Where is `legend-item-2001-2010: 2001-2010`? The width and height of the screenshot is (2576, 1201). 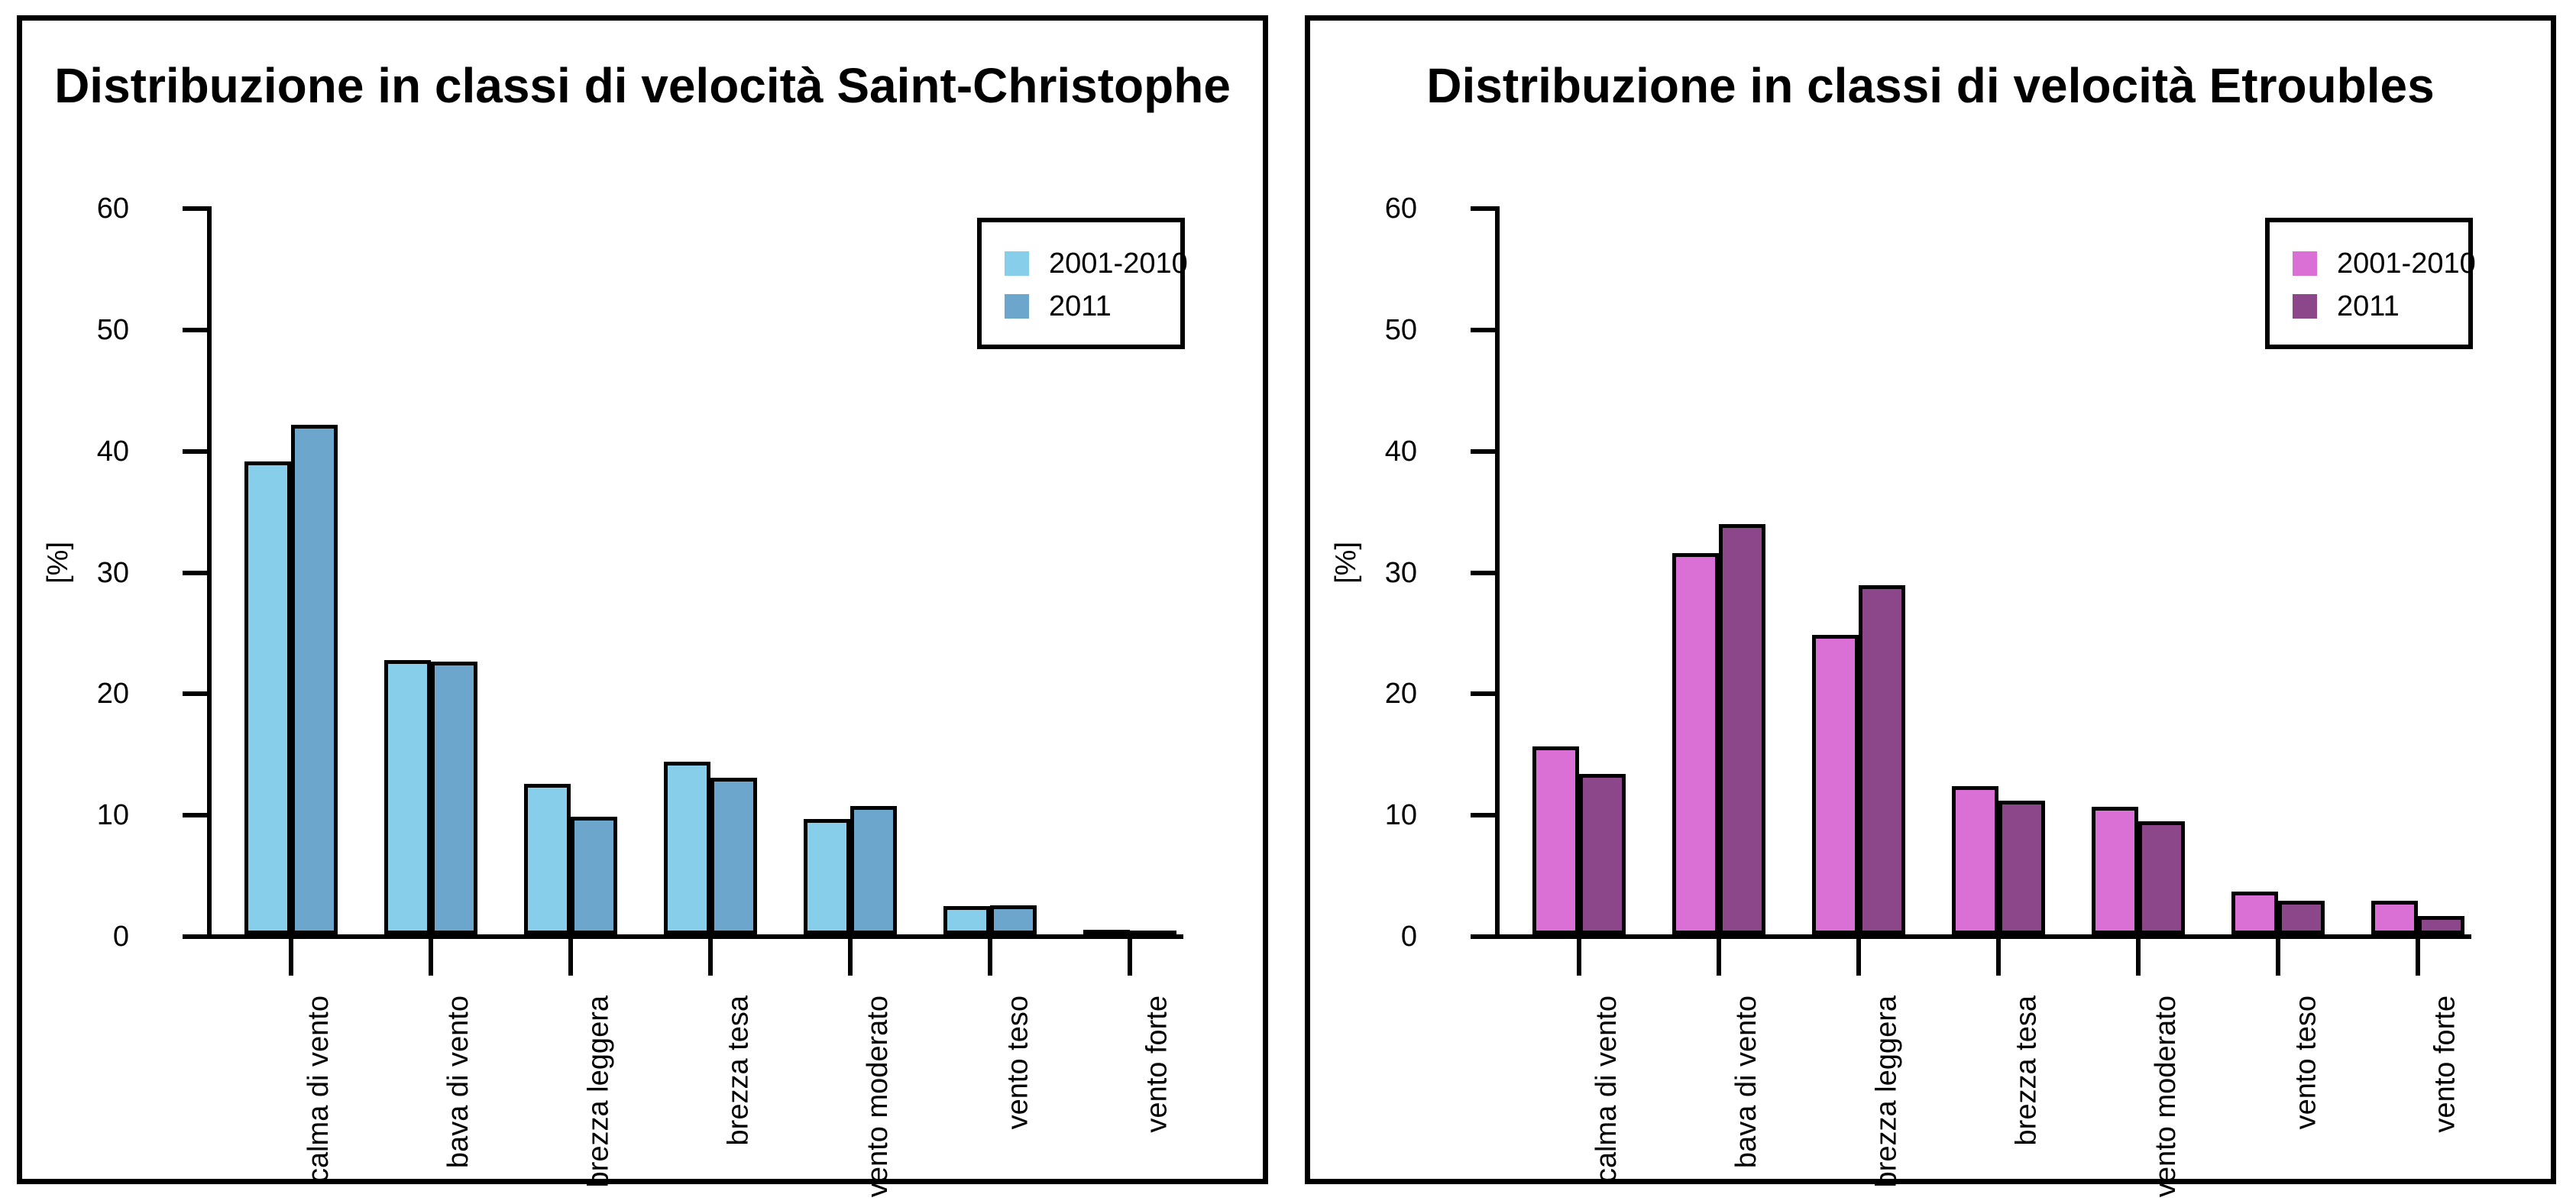
legend-item-2001-2010: 2001-2010 is located at coordinates (2384, 263).